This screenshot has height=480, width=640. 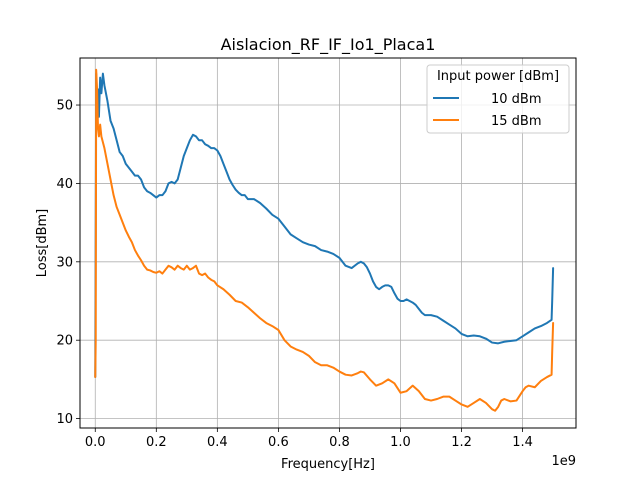 I want to click on x-tick-label: 0.2, so click(x=156, y=442).